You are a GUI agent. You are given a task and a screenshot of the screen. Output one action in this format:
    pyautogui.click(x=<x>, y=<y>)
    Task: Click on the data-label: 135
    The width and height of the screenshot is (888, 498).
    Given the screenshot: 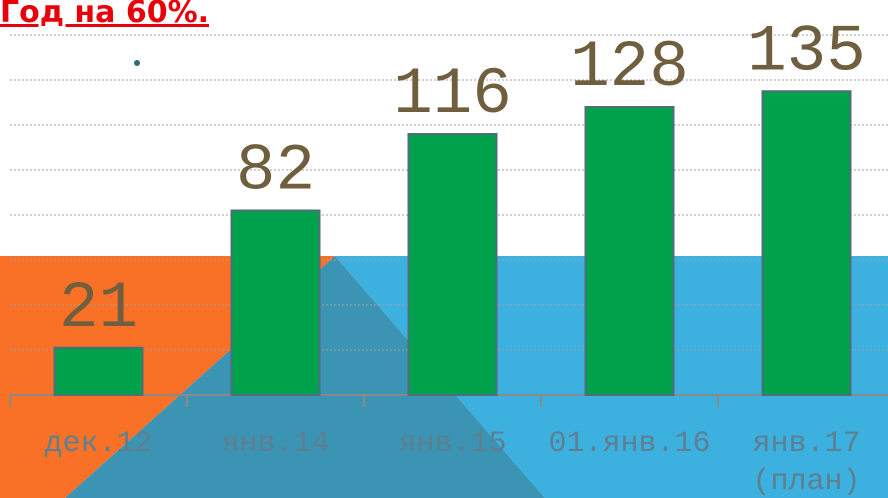 What is the action you would take?
    pyautogui.click(x=806, y=51)
    